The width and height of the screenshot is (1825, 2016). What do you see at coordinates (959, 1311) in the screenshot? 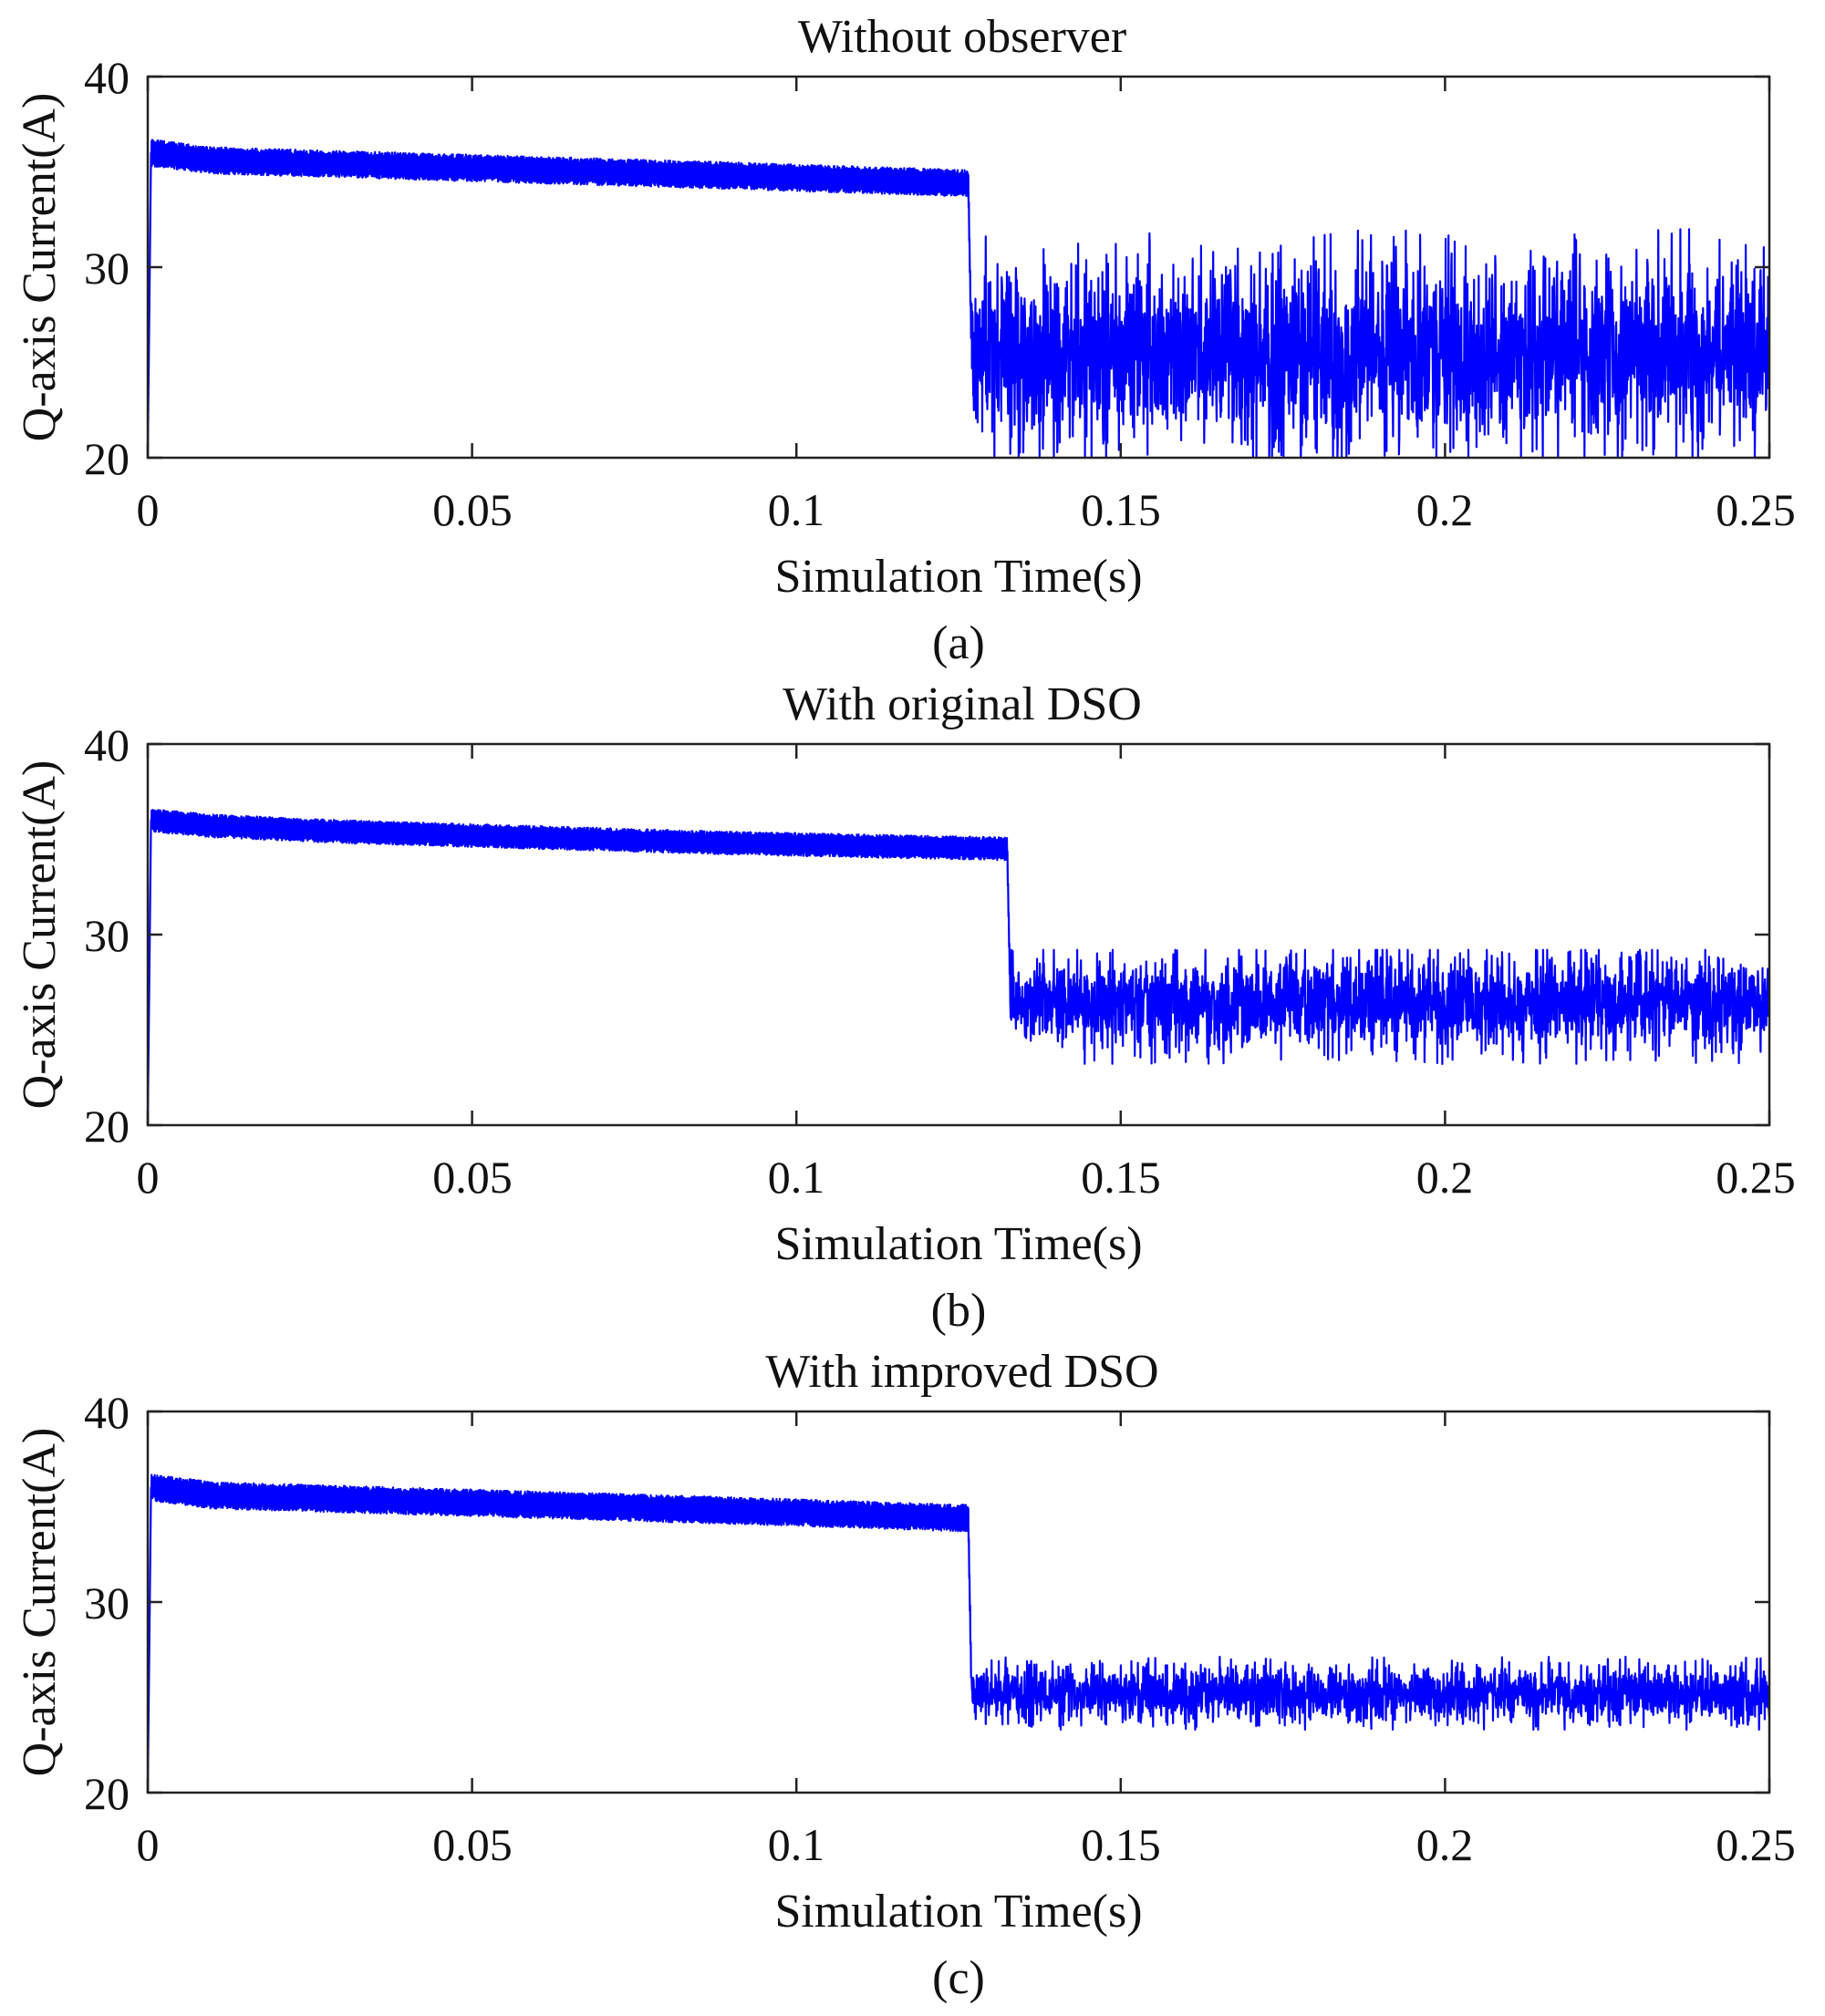
I see `panel-b-caption: (b)` at bounding box center [959, 1311].